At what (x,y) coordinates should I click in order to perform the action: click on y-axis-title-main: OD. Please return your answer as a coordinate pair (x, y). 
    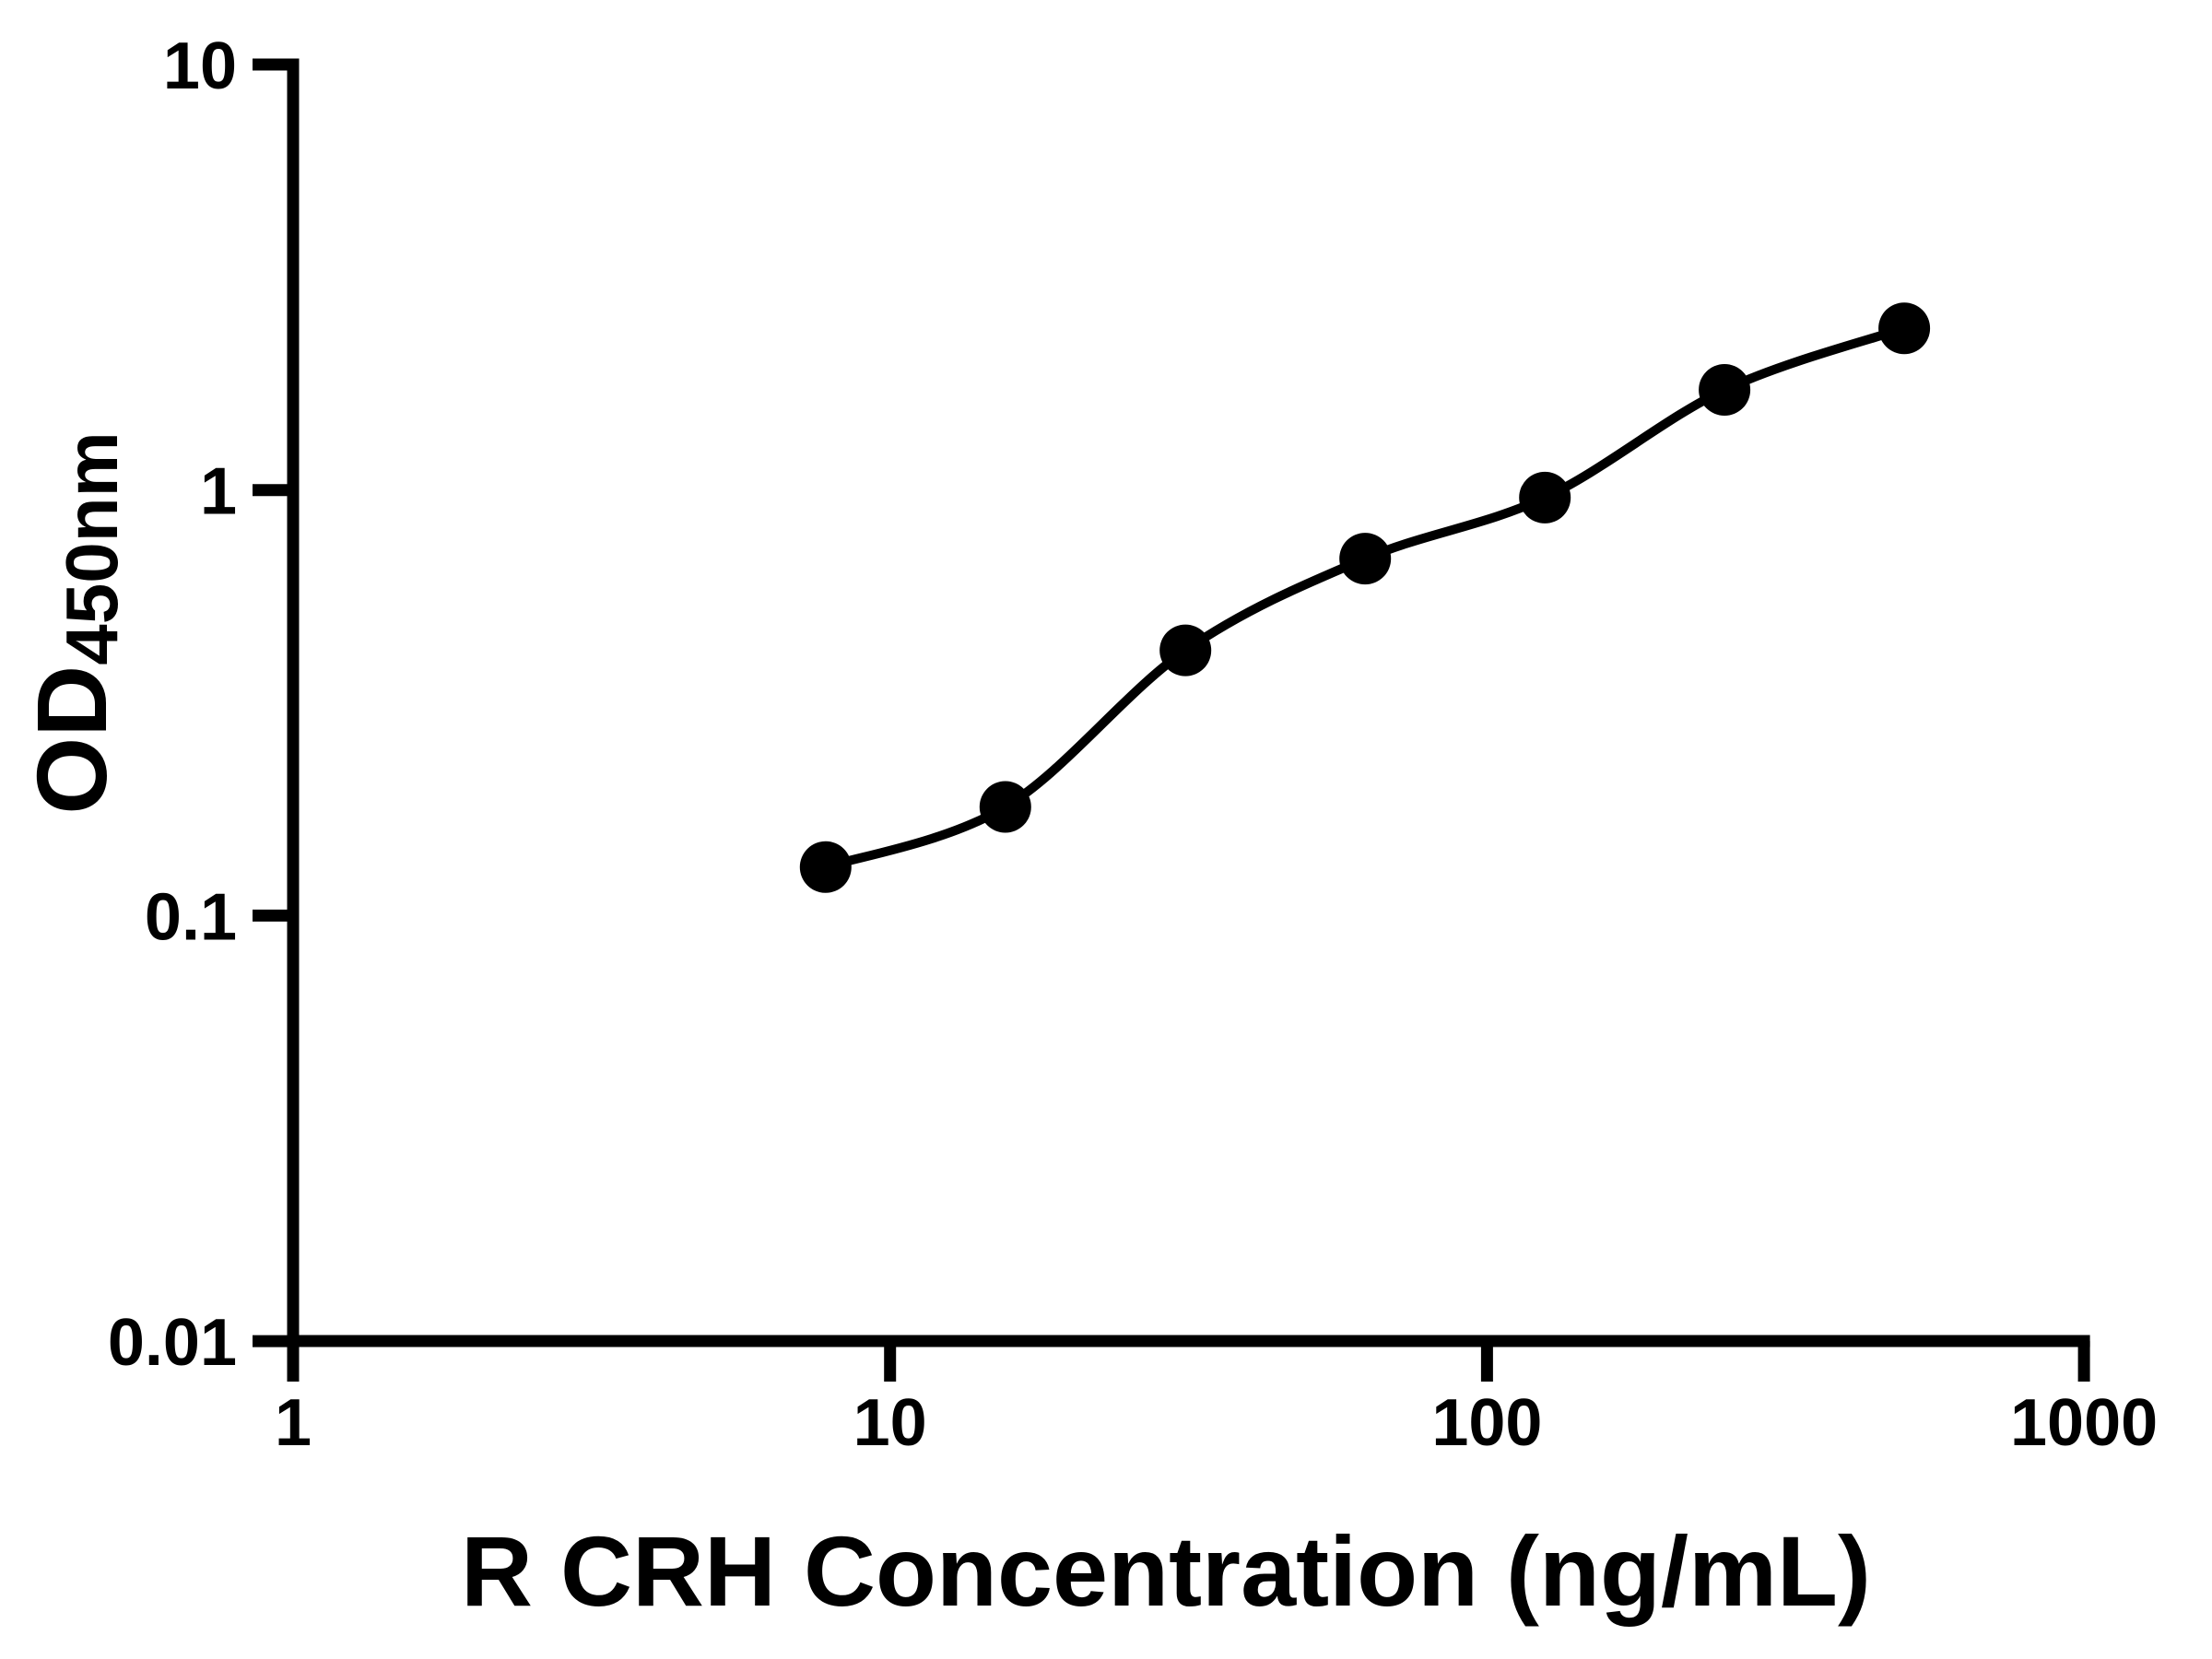
    Looking at the image, I should click on (71, 740).